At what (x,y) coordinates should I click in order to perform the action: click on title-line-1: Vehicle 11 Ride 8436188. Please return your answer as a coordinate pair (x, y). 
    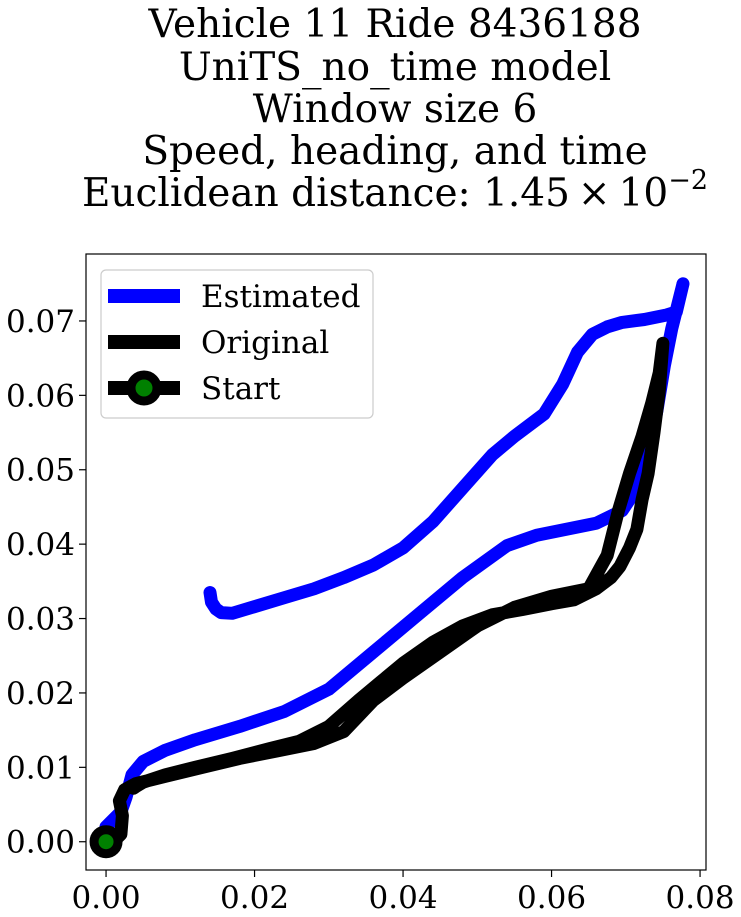
    Looking at the image, I should click on (394, 24).